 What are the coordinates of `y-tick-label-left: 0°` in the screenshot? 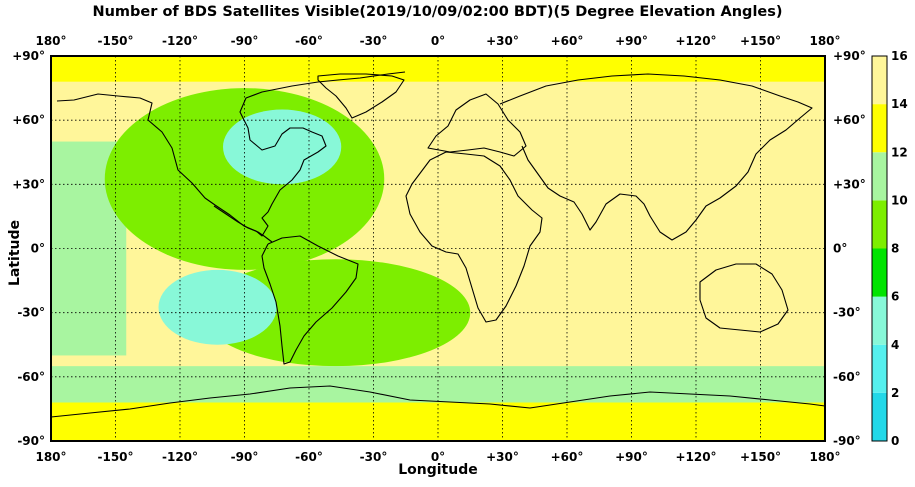 It's located at (38, 249).